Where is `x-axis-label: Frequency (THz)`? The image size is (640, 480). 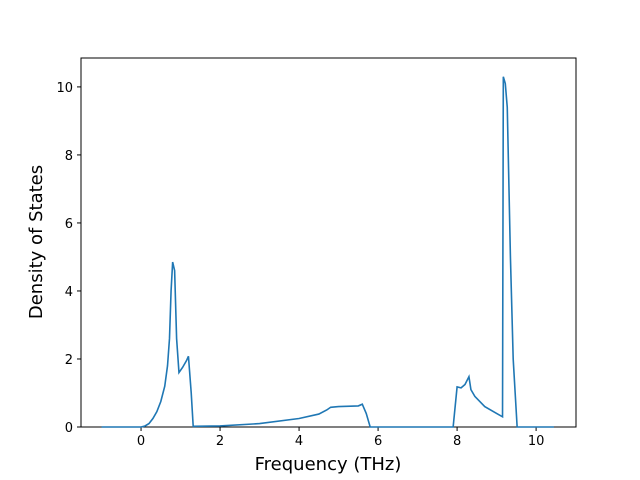 x-axis-label: Frequency (THz) is located at coordinates (328, 464).